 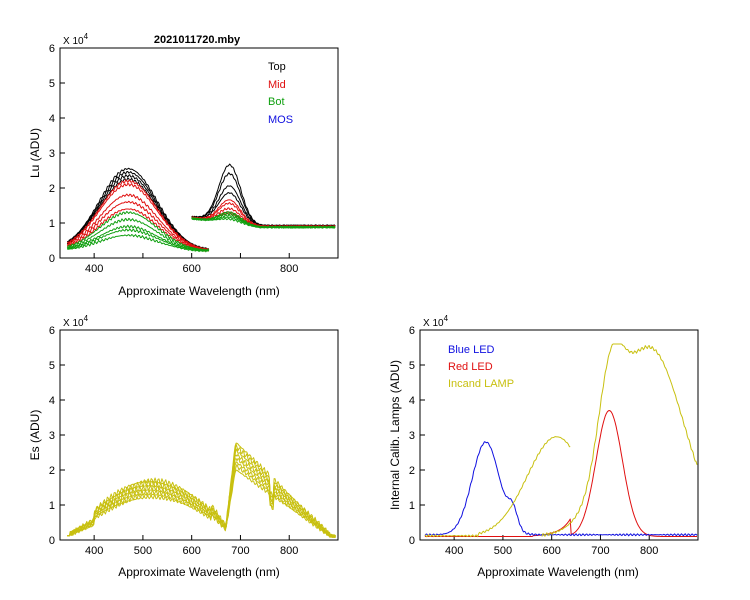 I want to click on lu-xticks: 400 600 800, so click(x=191, y=264).